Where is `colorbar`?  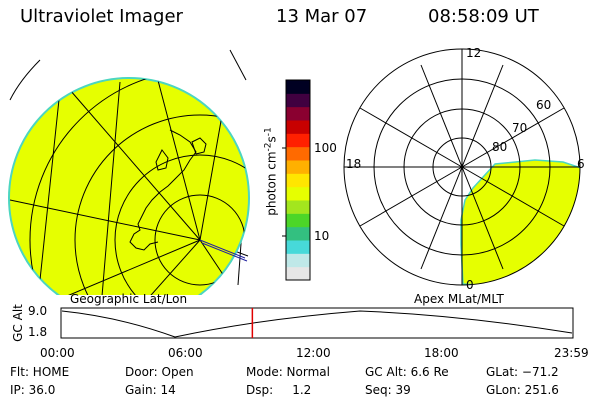
colorbar is located at coordinates (296, 180).